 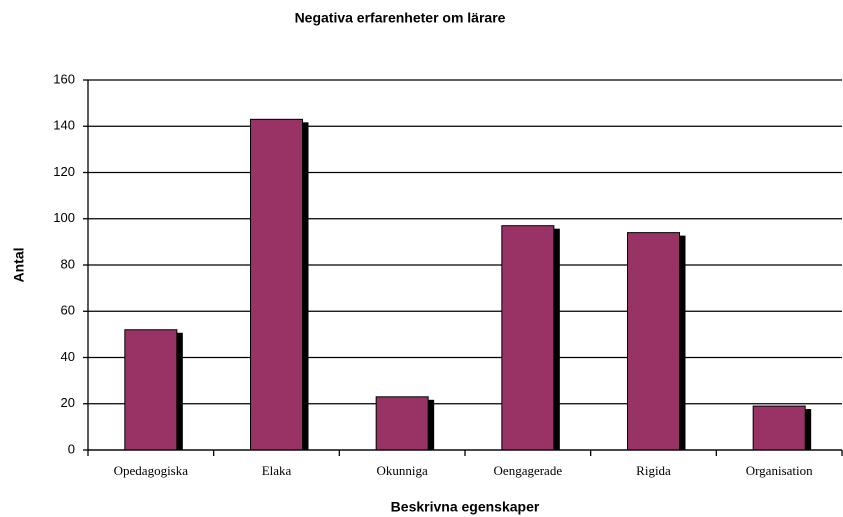 What do you see at coordinates (465, 507) in the screenshot?
I see `x-axis-title: Beskrivna egenskaper` at bounding box center [465, 507].